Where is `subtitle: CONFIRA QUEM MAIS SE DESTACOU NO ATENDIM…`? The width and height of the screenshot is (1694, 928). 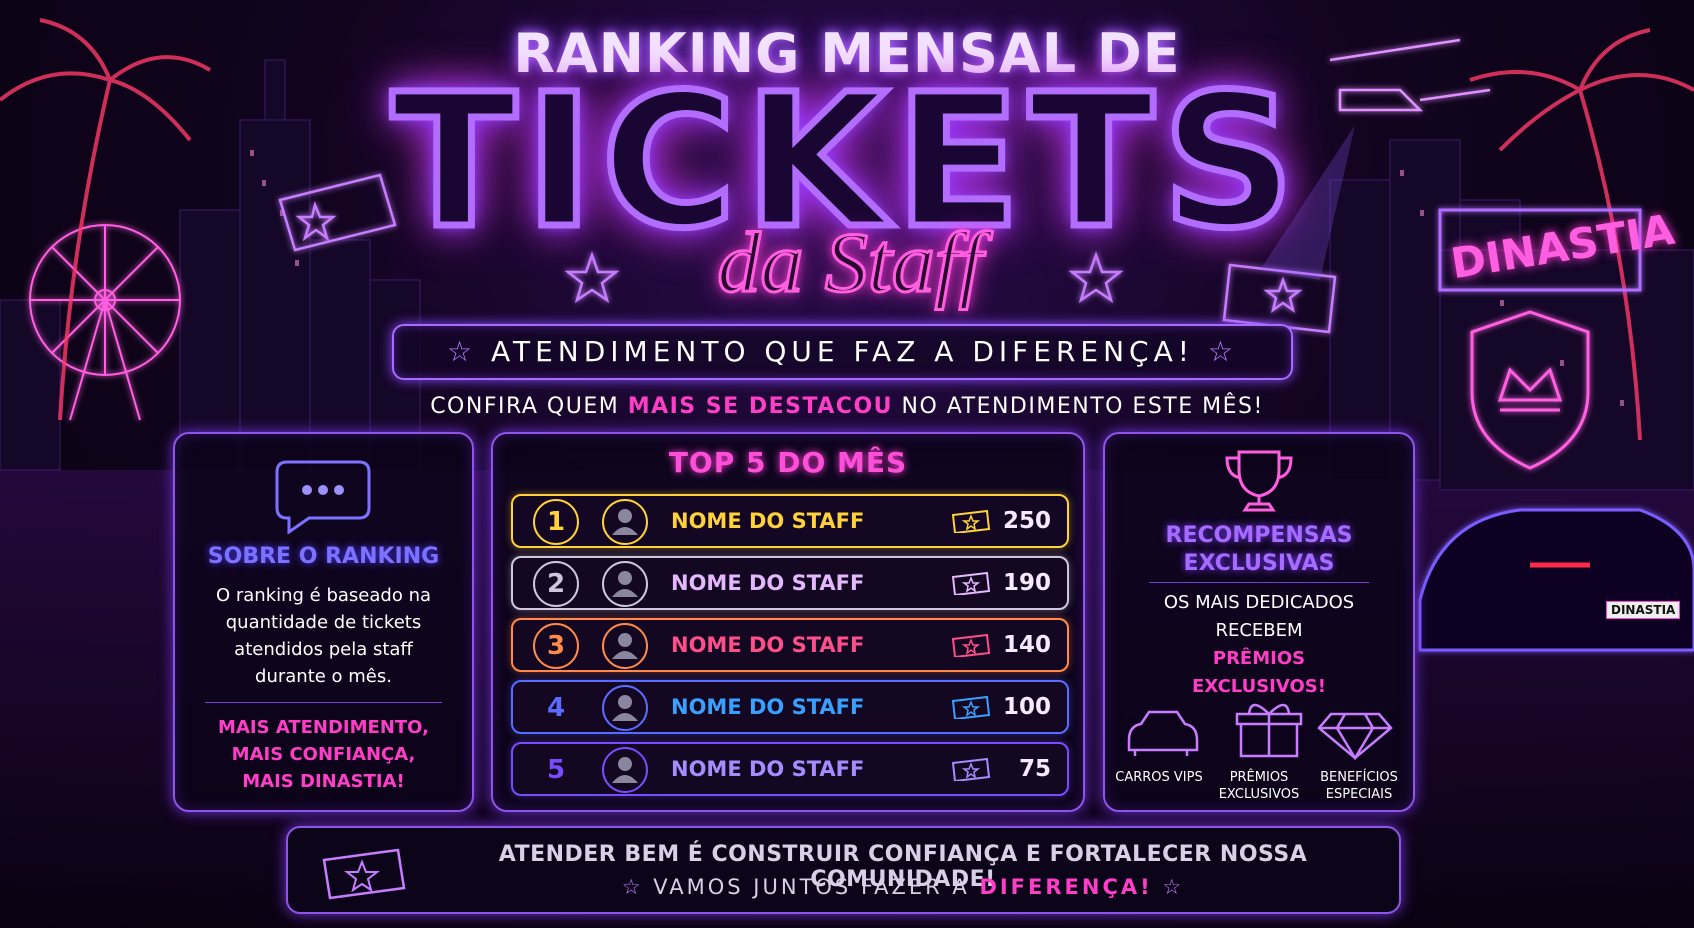 subtitle: CONFIRA QUEM MAIS SE DESTACOU NO ATENDIM… is located at coordinates (847, 406).